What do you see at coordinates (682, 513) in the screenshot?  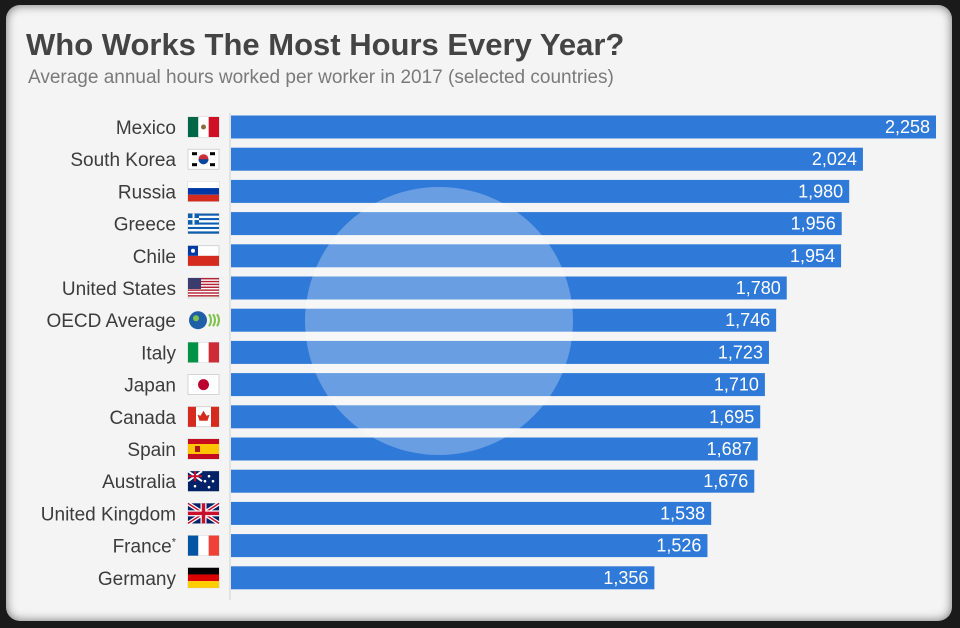 I see `bar-value-label: 1,538` at bounding box center [682, 513].